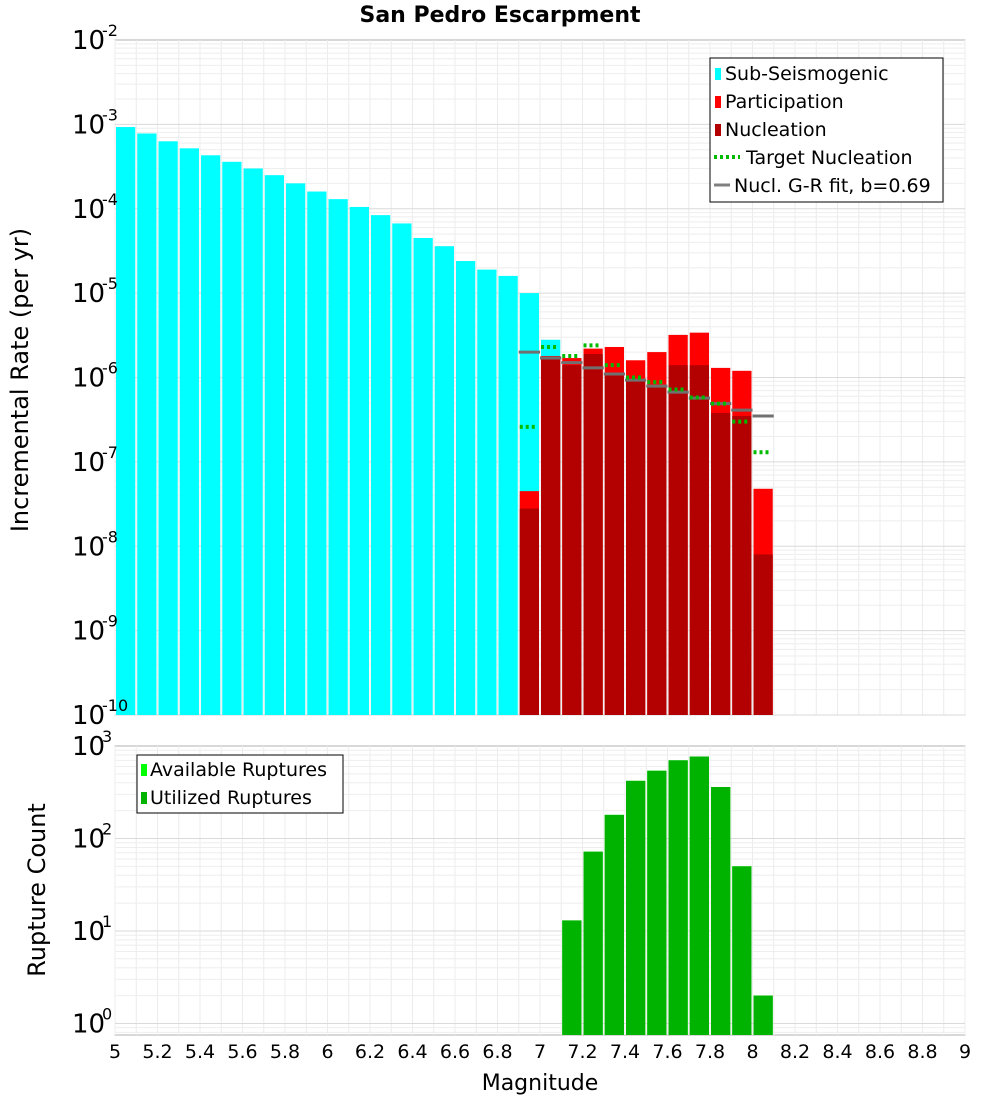 The height and width of the screenshot is (1100, 1000). Describe the element at coordinates (795, 1052) in the screenshot. I see `x-tick-label: 8.2` at that location.